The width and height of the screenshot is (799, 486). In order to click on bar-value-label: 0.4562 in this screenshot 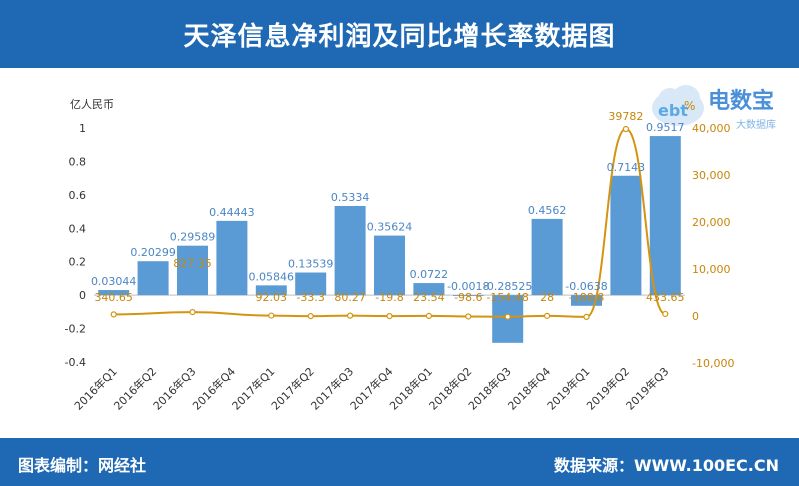, I will do `click(547, 210)`.